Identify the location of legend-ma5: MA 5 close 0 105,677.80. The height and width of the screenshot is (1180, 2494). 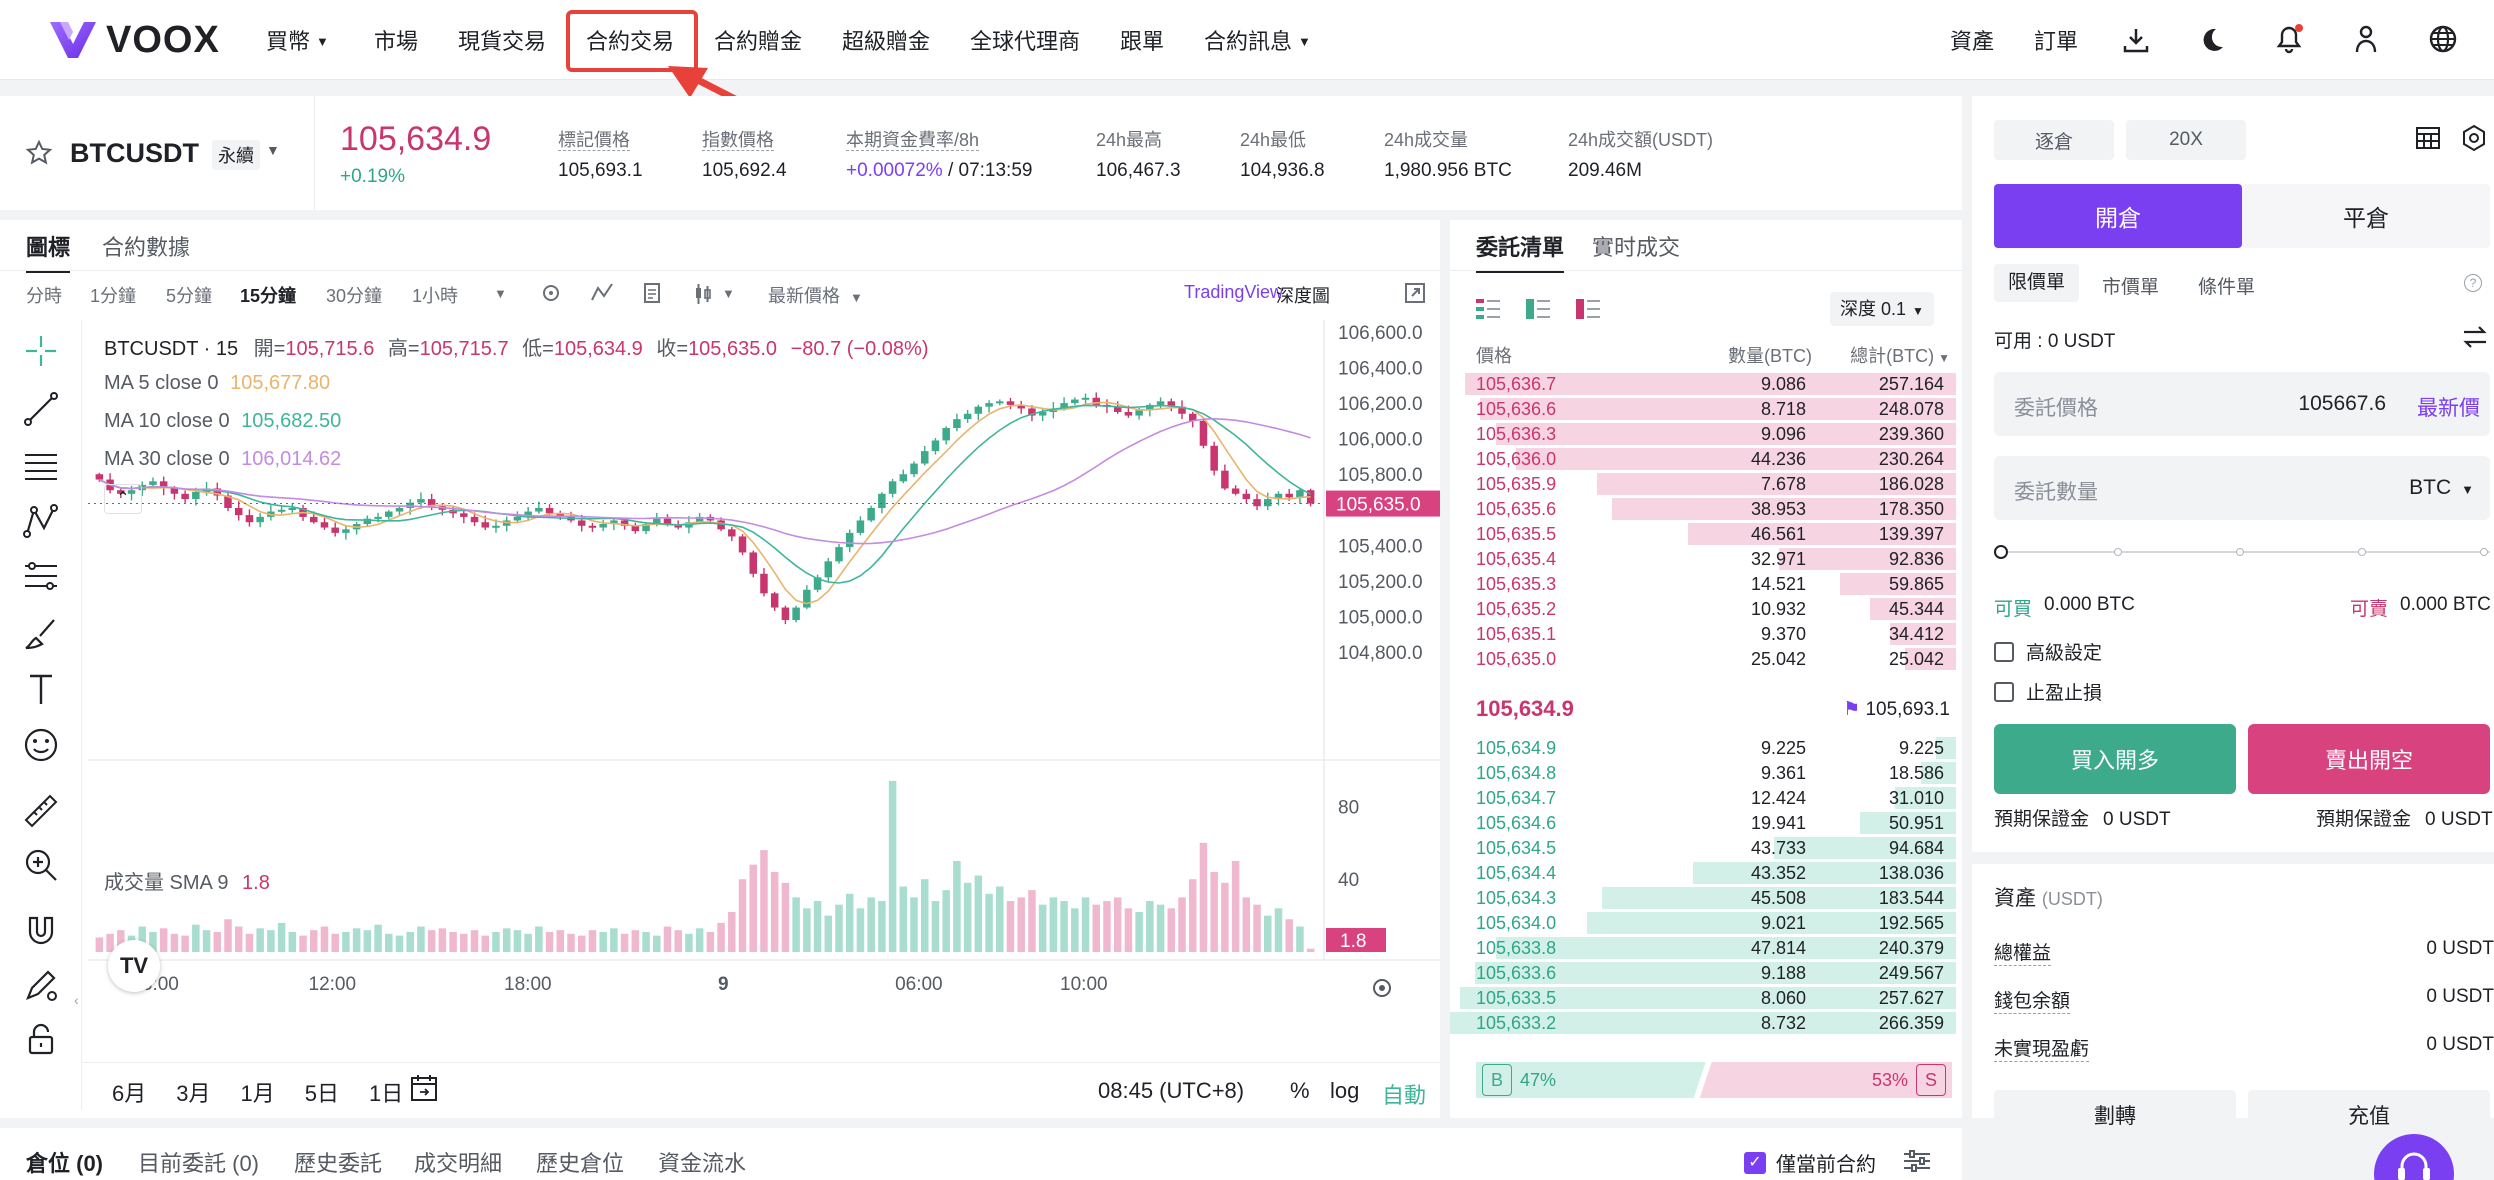
(217, 383).